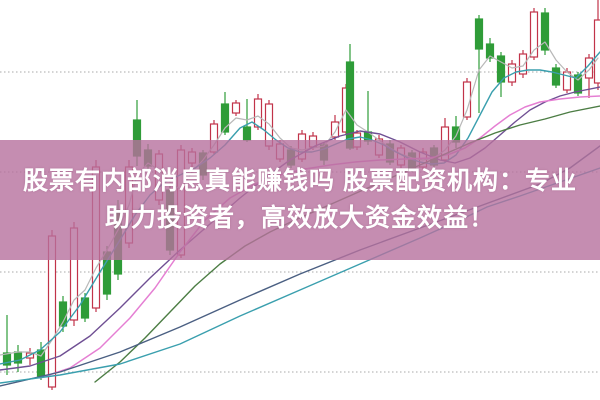 Image resolution: width=600 pixels, height=400 pixels. Describe the element at coordinates (300, 181) in the screenshot. I see `headline-line-1: 股票有内部消息真能赚钱吗 股票配资机构：专业` at that location.